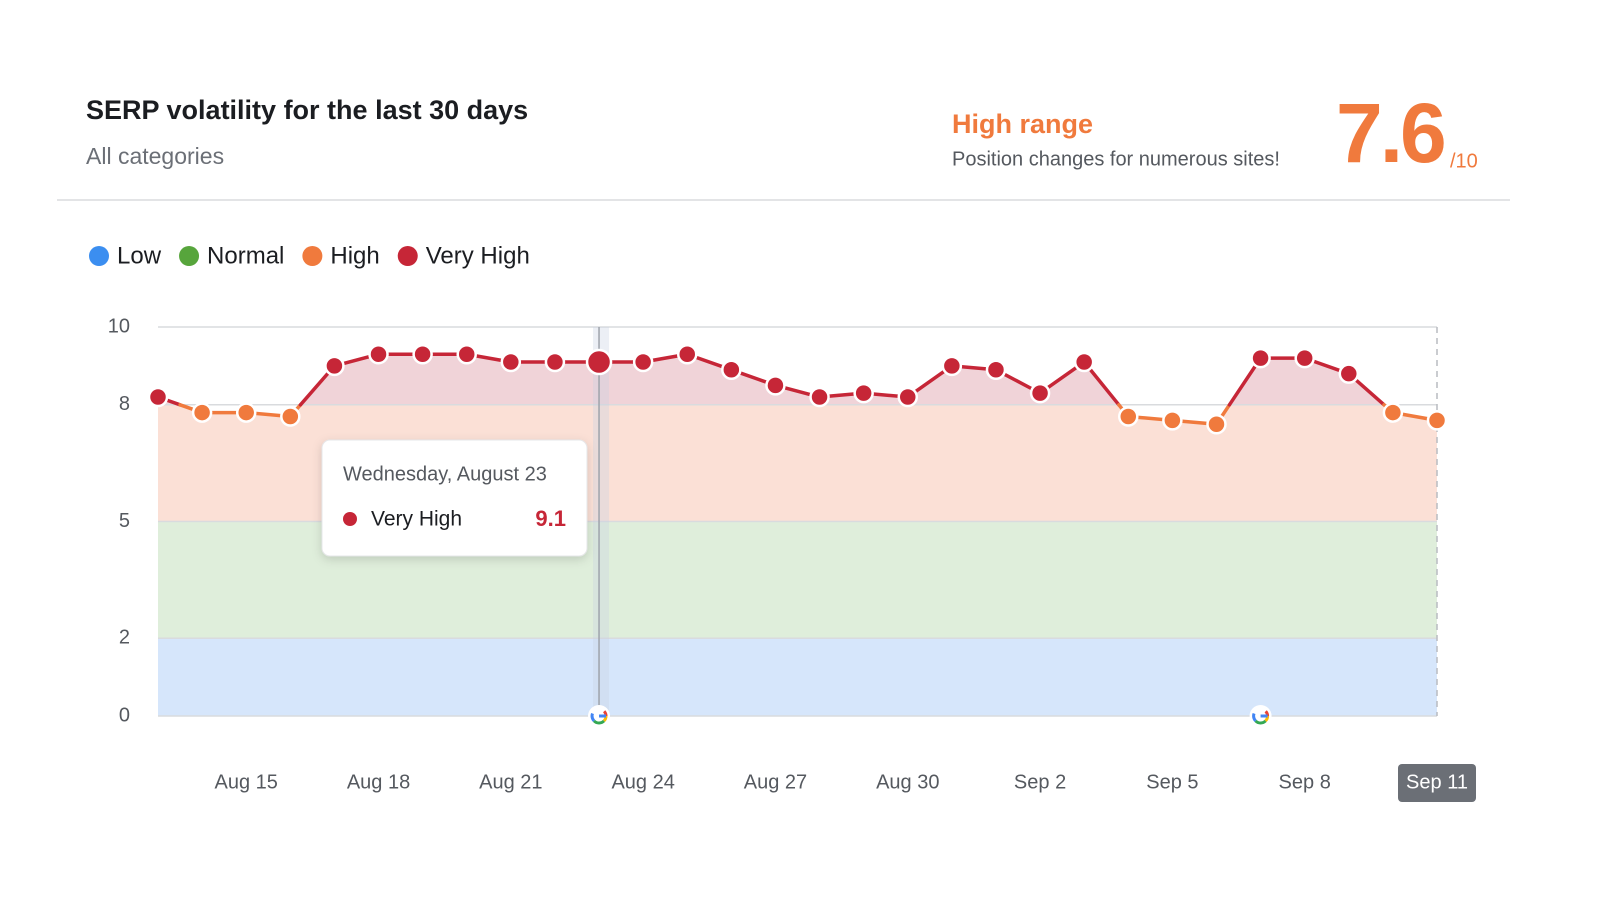  What do you see at coordinates (119, 326) in the screenshot?
I see `y-tick-label: 10` at bounding box center [119, 326].